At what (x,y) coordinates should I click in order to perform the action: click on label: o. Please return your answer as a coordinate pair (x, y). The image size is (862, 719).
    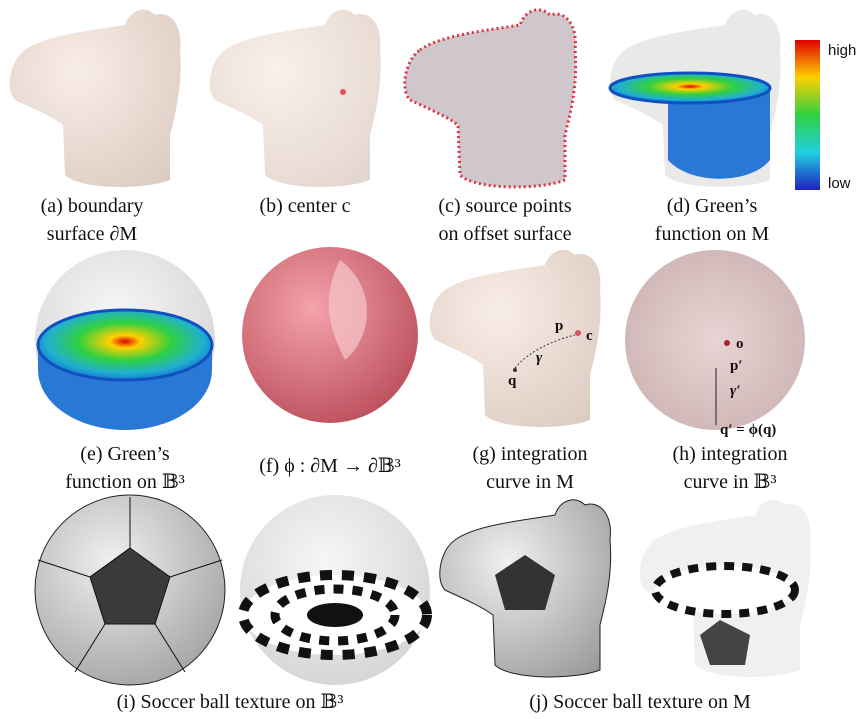
    Looking at the image, I should click on (740, 344).